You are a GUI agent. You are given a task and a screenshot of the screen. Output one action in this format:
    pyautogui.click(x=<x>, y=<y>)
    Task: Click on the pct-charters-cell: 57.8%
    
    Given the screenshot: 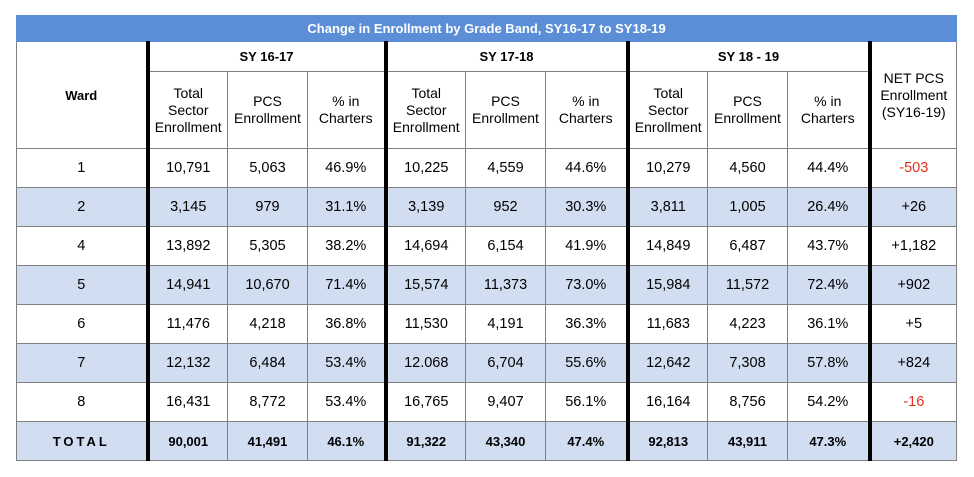 What is the action you would take?
    pyautogui.click(x=829, y=363)
    